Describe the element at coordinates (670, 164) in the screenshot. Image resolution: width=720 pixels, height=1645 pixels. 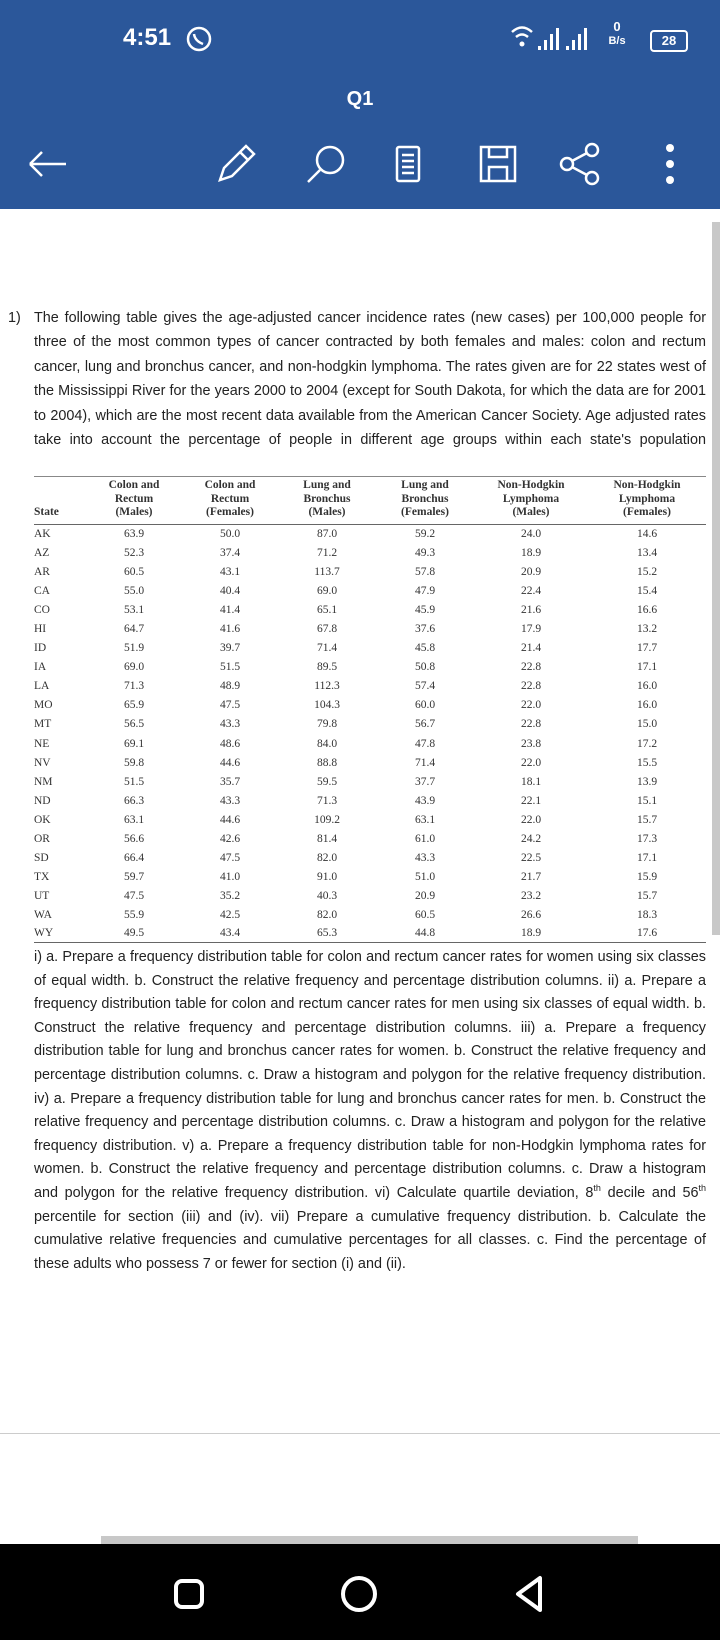
I see `more-button` at that location.